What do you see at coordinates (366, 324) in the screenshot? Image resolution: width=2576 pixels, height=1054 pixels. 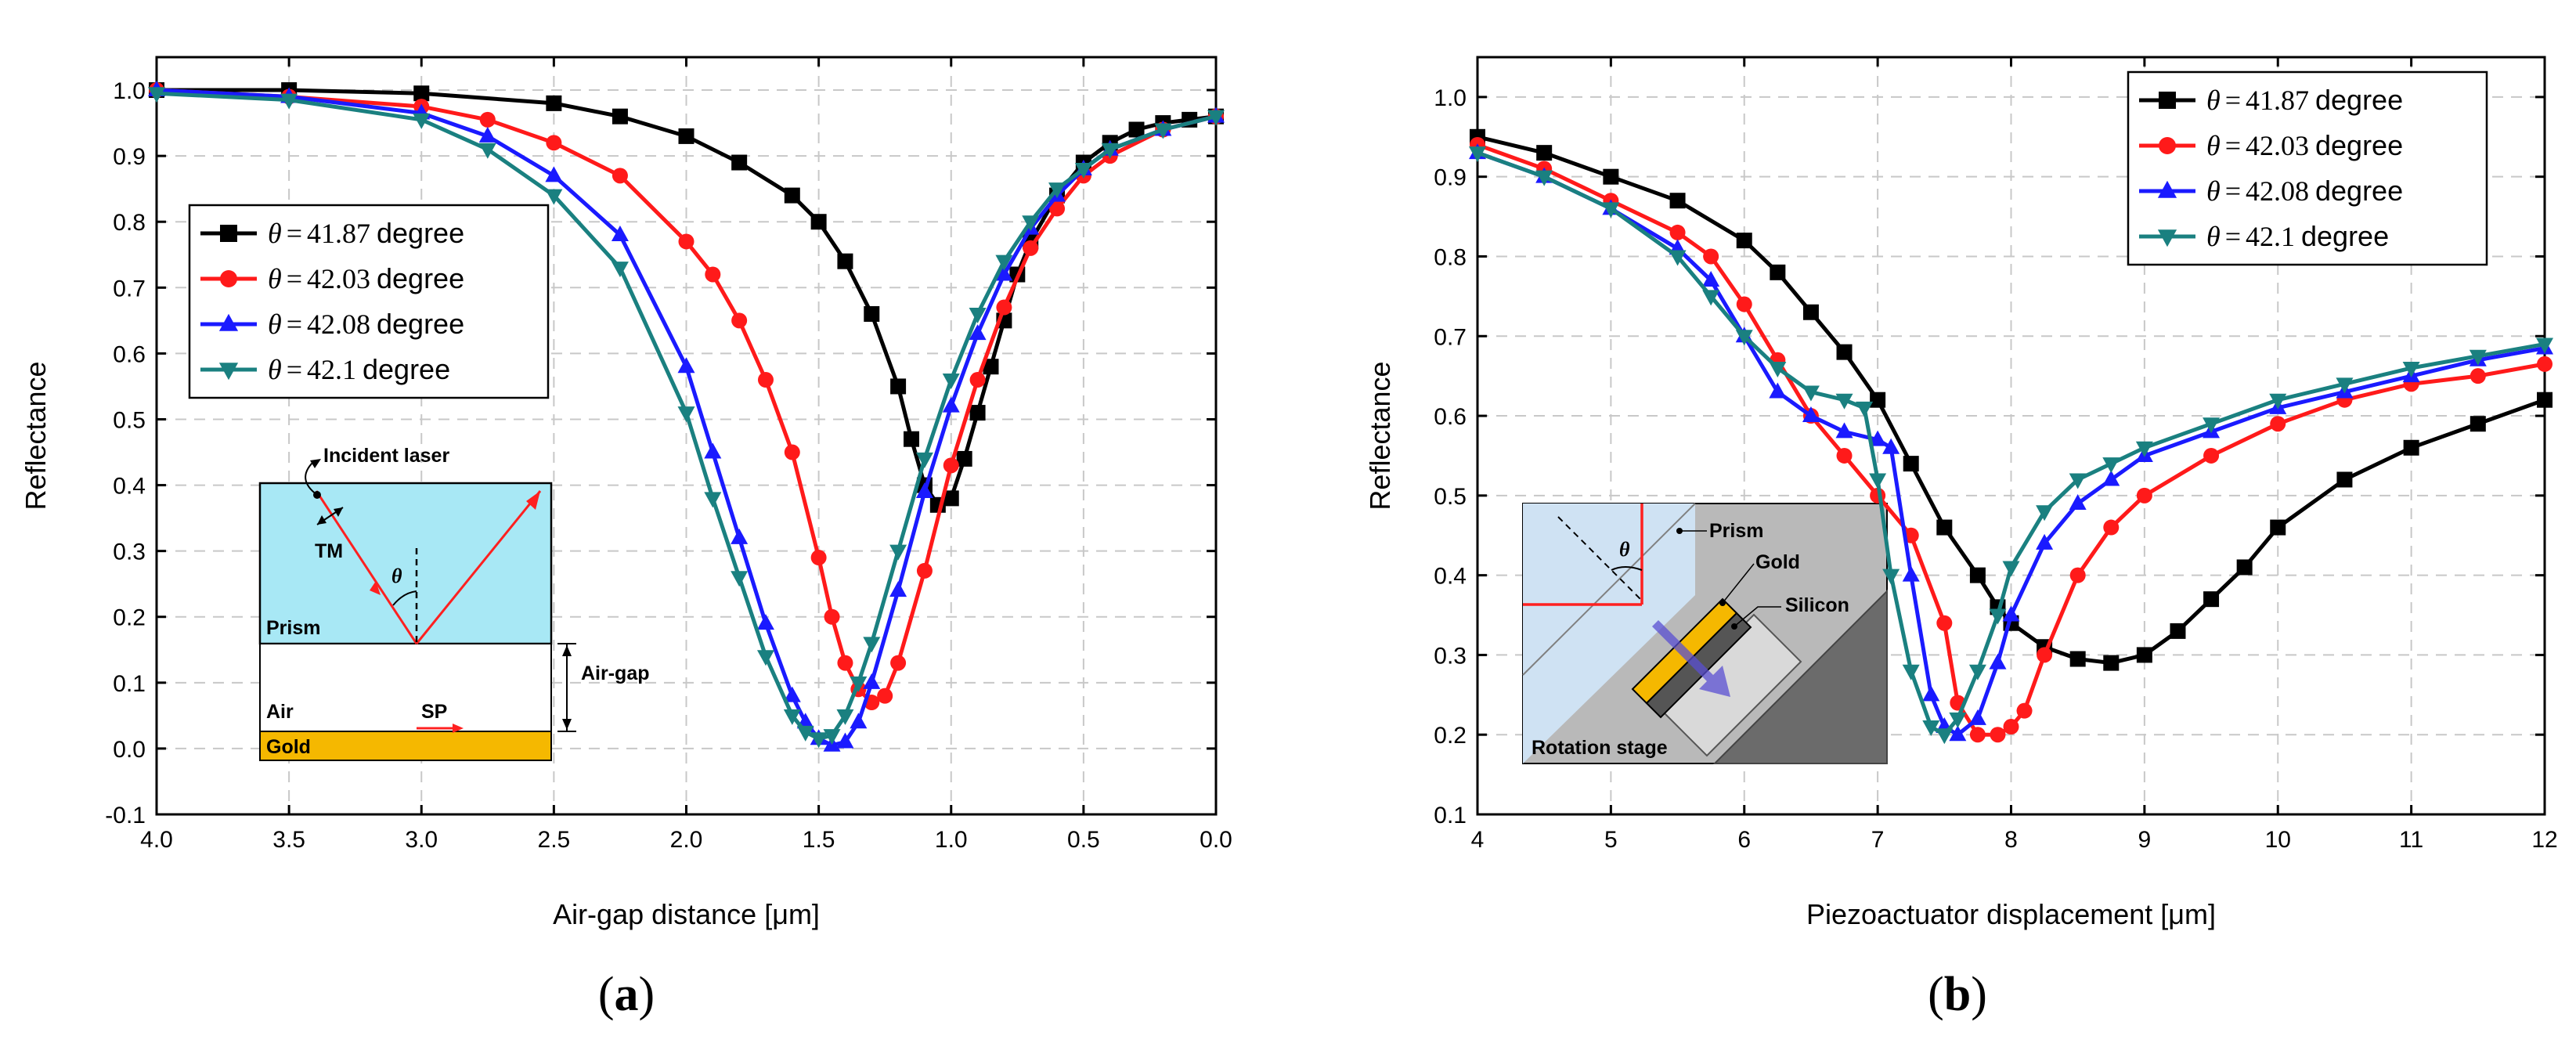 I see `legend-label: θ = 42.08 degree` at bounding box center [366, 324].